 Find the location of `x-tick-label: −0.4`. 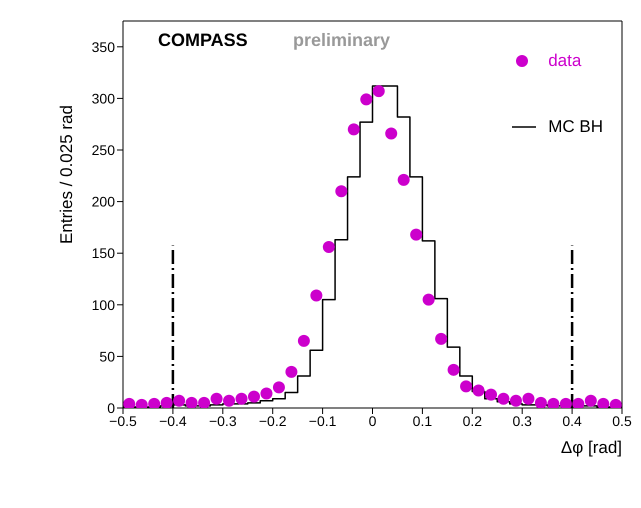

x-tick-label: −0.4 is located at coordinates (173, 420).